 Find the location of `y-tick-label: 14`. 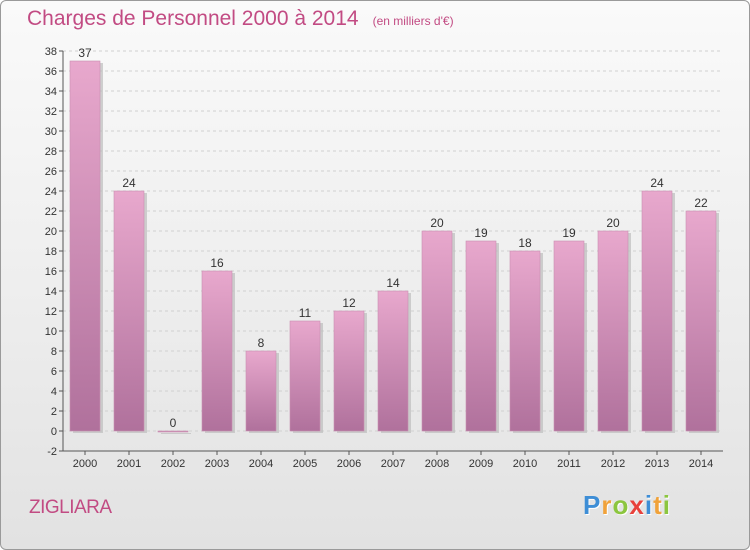

y-tick-label: 14 is located at coordinates (51, 292).